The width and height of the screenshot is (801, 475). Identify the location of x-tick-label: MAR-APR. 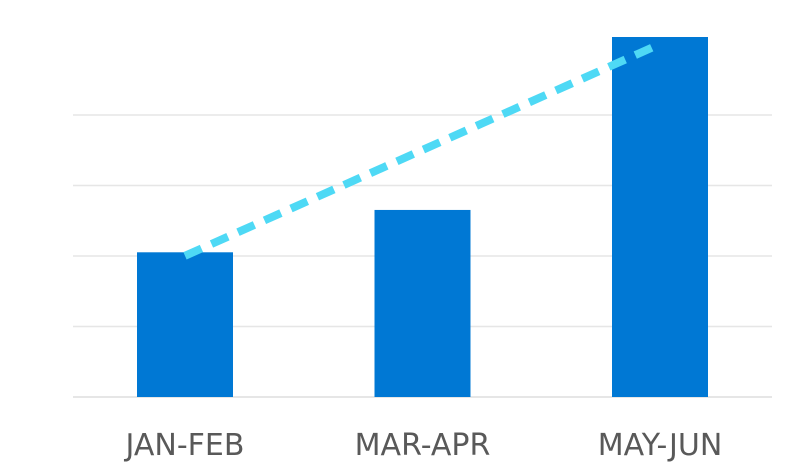
(423, 445).